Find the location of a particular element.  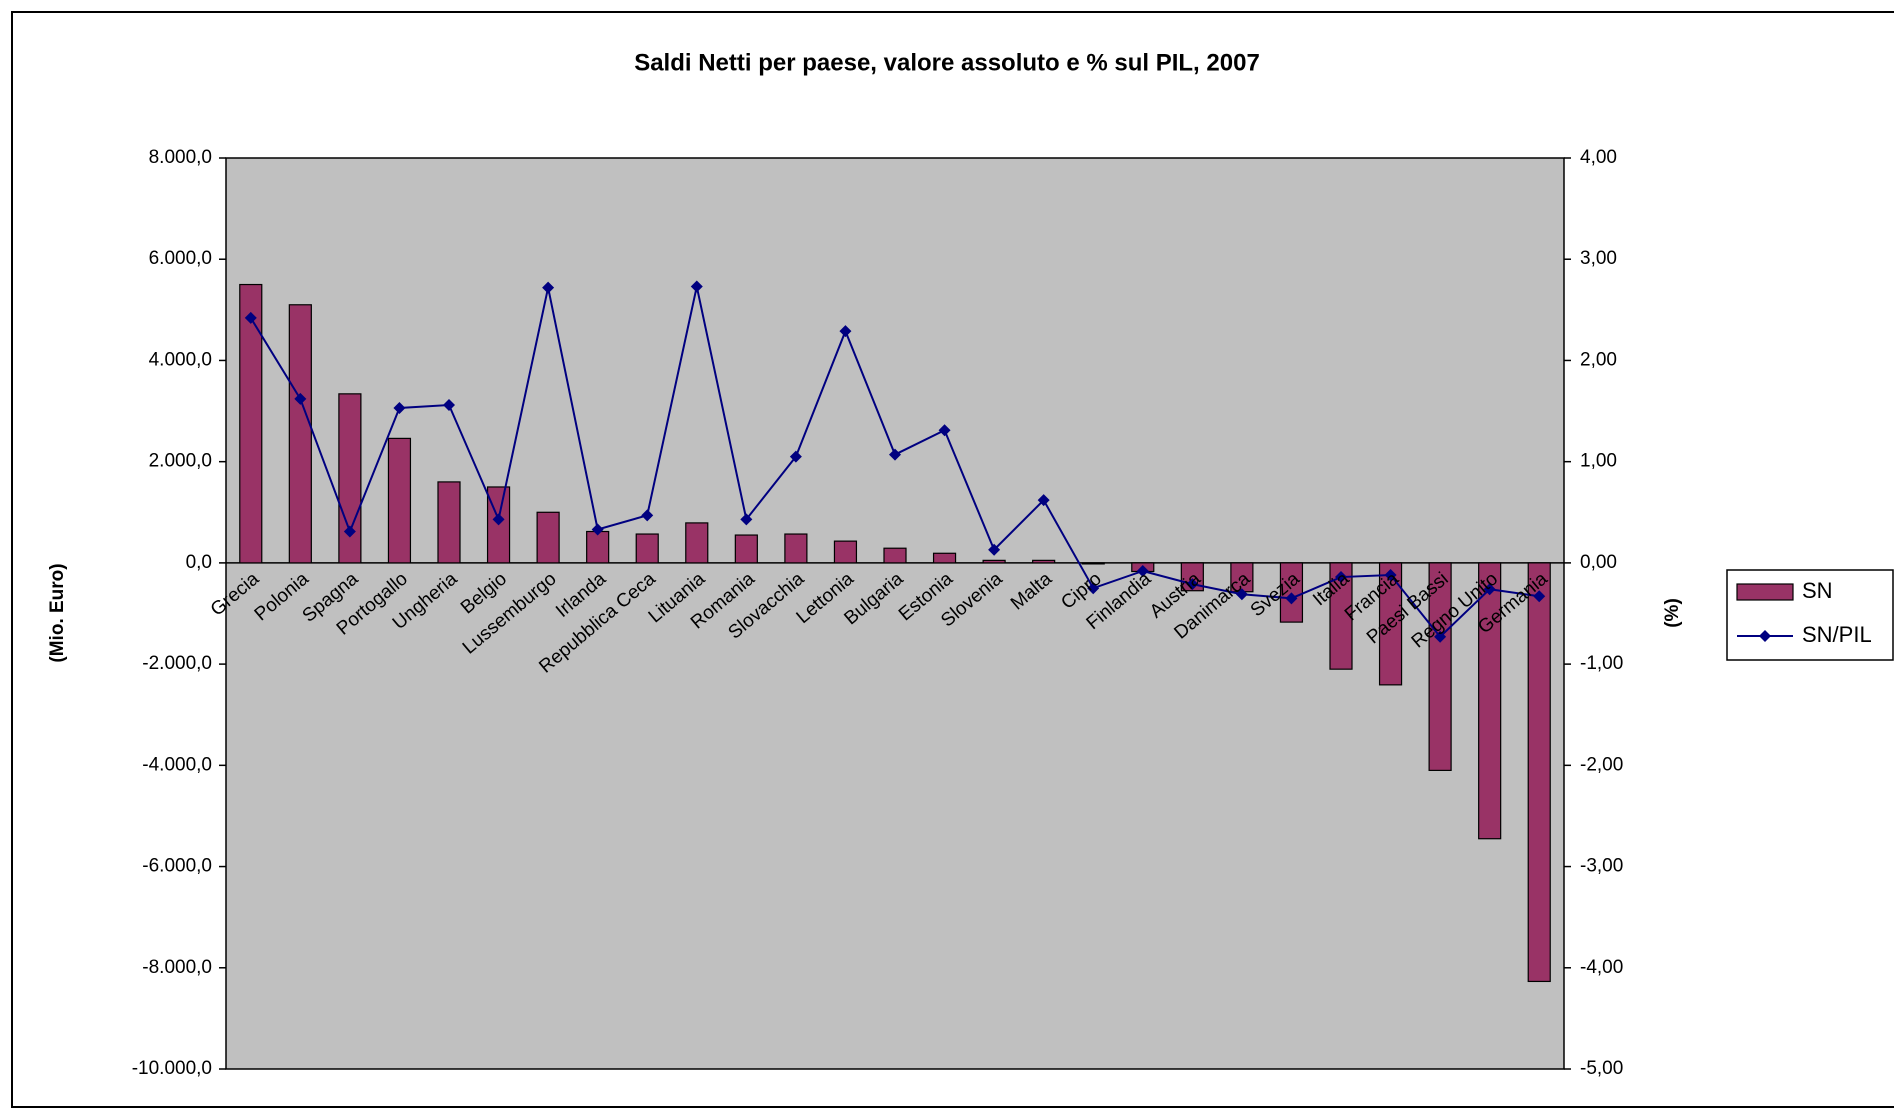

y2-tick-label: -4,00 is located at coordinates (1601, 967).